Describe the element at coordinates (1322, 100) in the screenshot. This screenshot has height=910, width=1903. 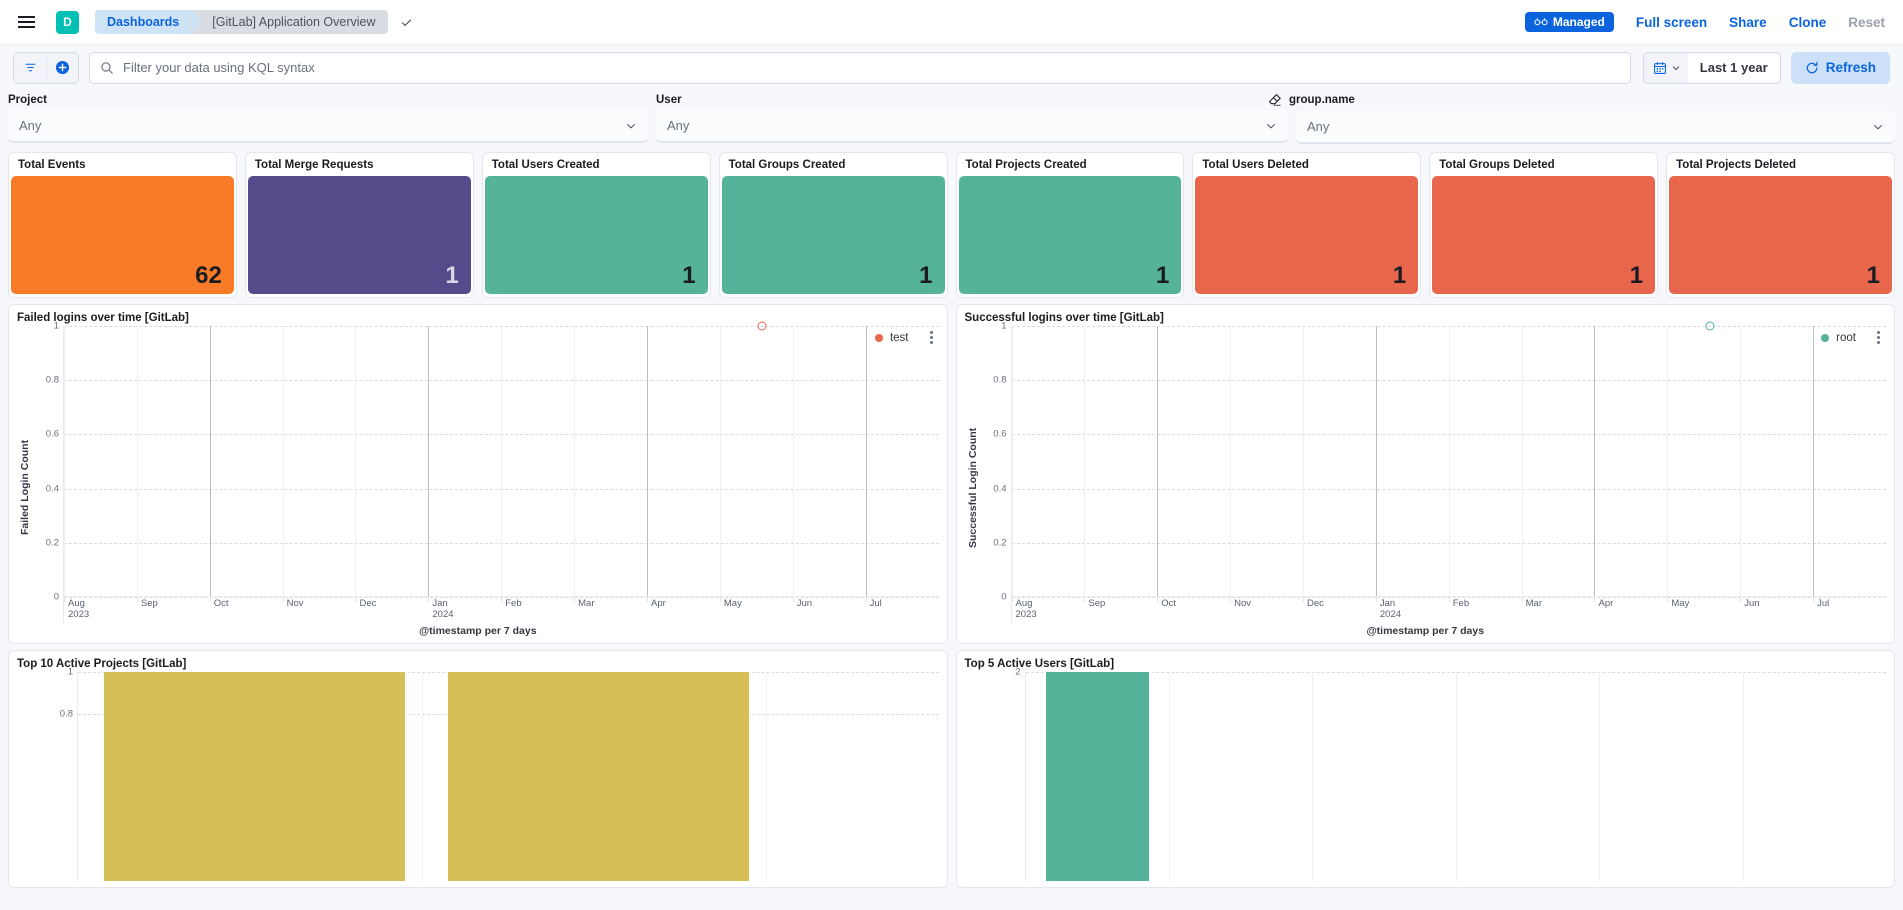
I see `control-group-name-text: group.name` at that location.